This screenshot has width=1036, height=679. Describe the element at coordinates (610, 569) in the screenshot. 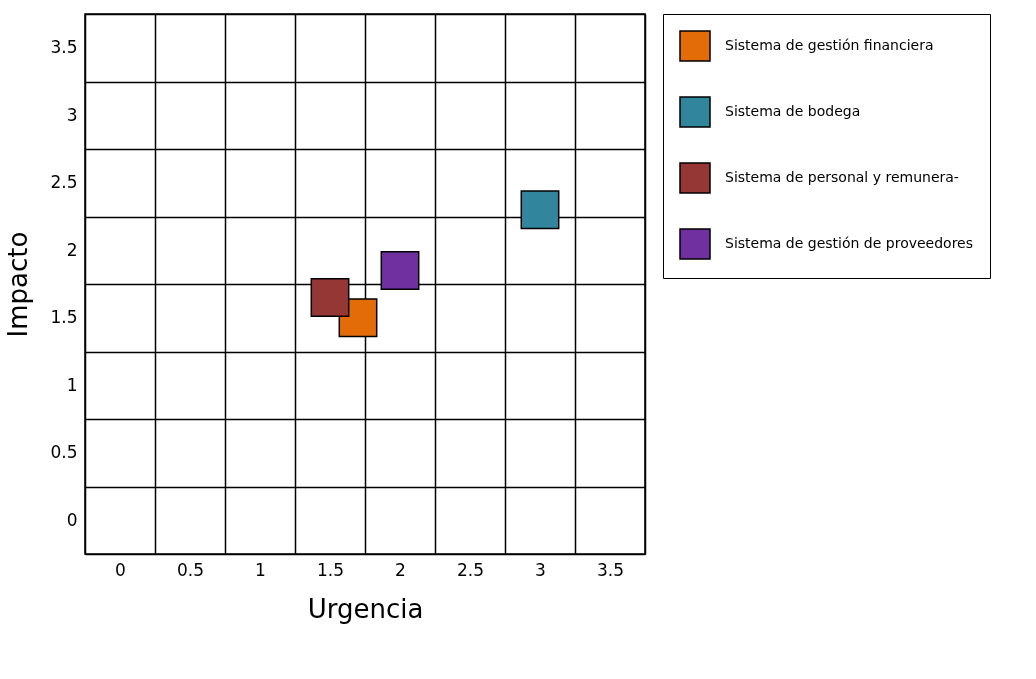

I see `x-tick-label: 3.5` at that location.